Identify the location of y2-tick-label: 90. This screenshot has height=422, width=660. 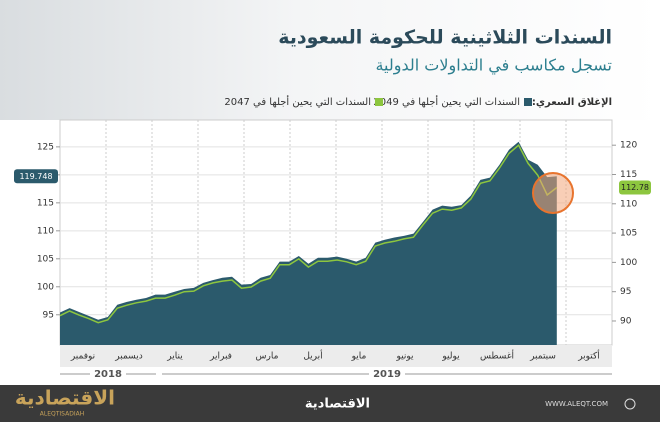
(626, 321).